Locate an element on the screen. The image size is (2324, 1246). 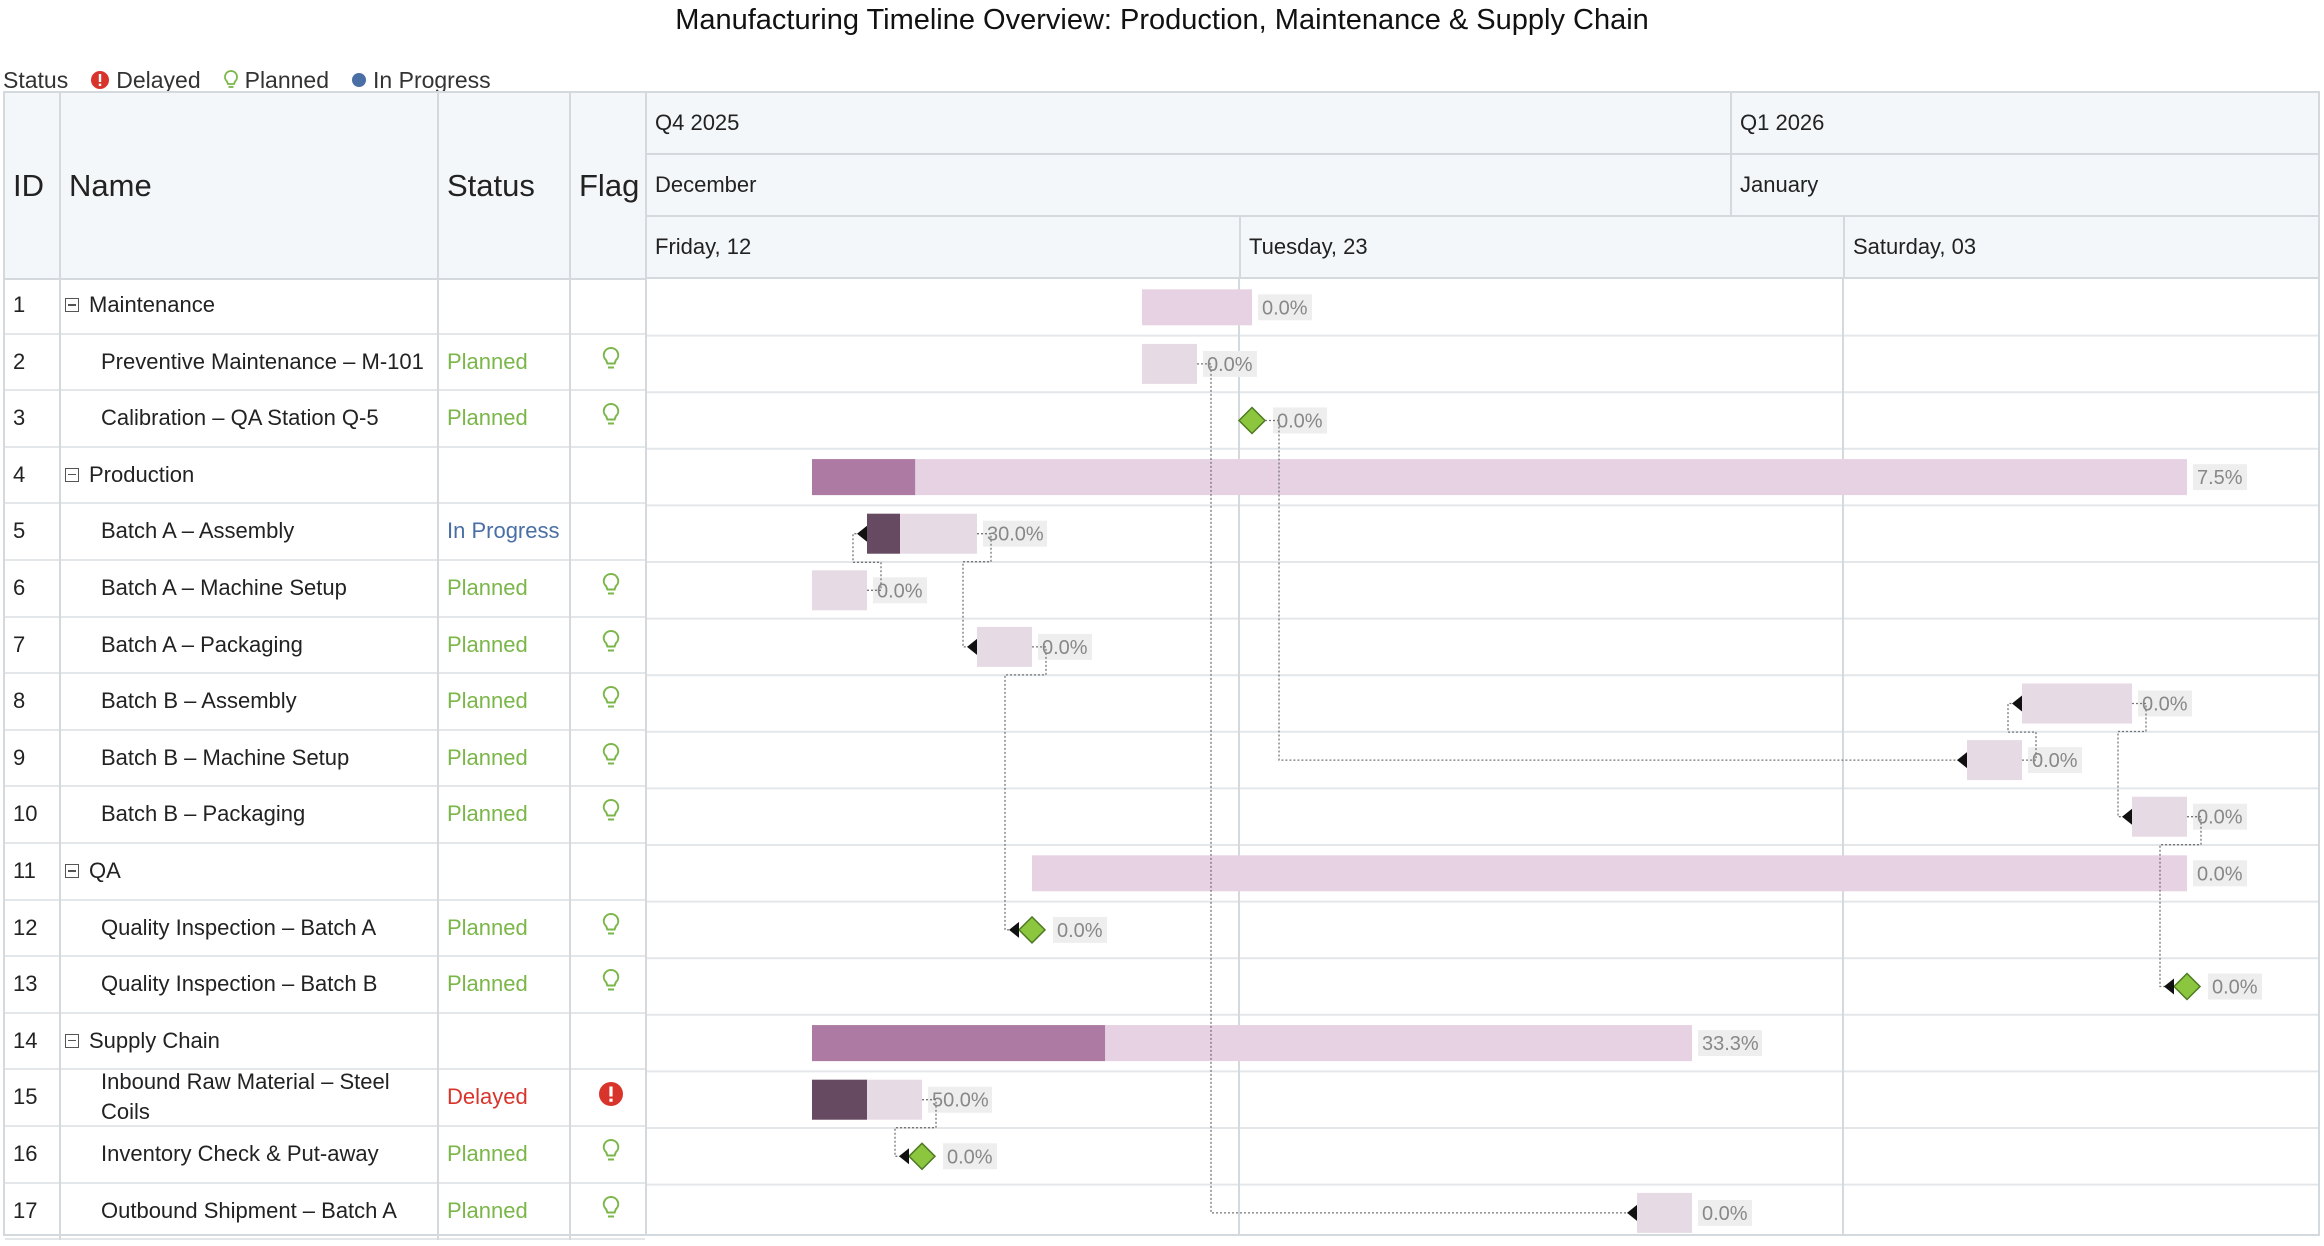
table-row: 5 Batch A – Assembly In Progress is located at coordinates (325, 532).